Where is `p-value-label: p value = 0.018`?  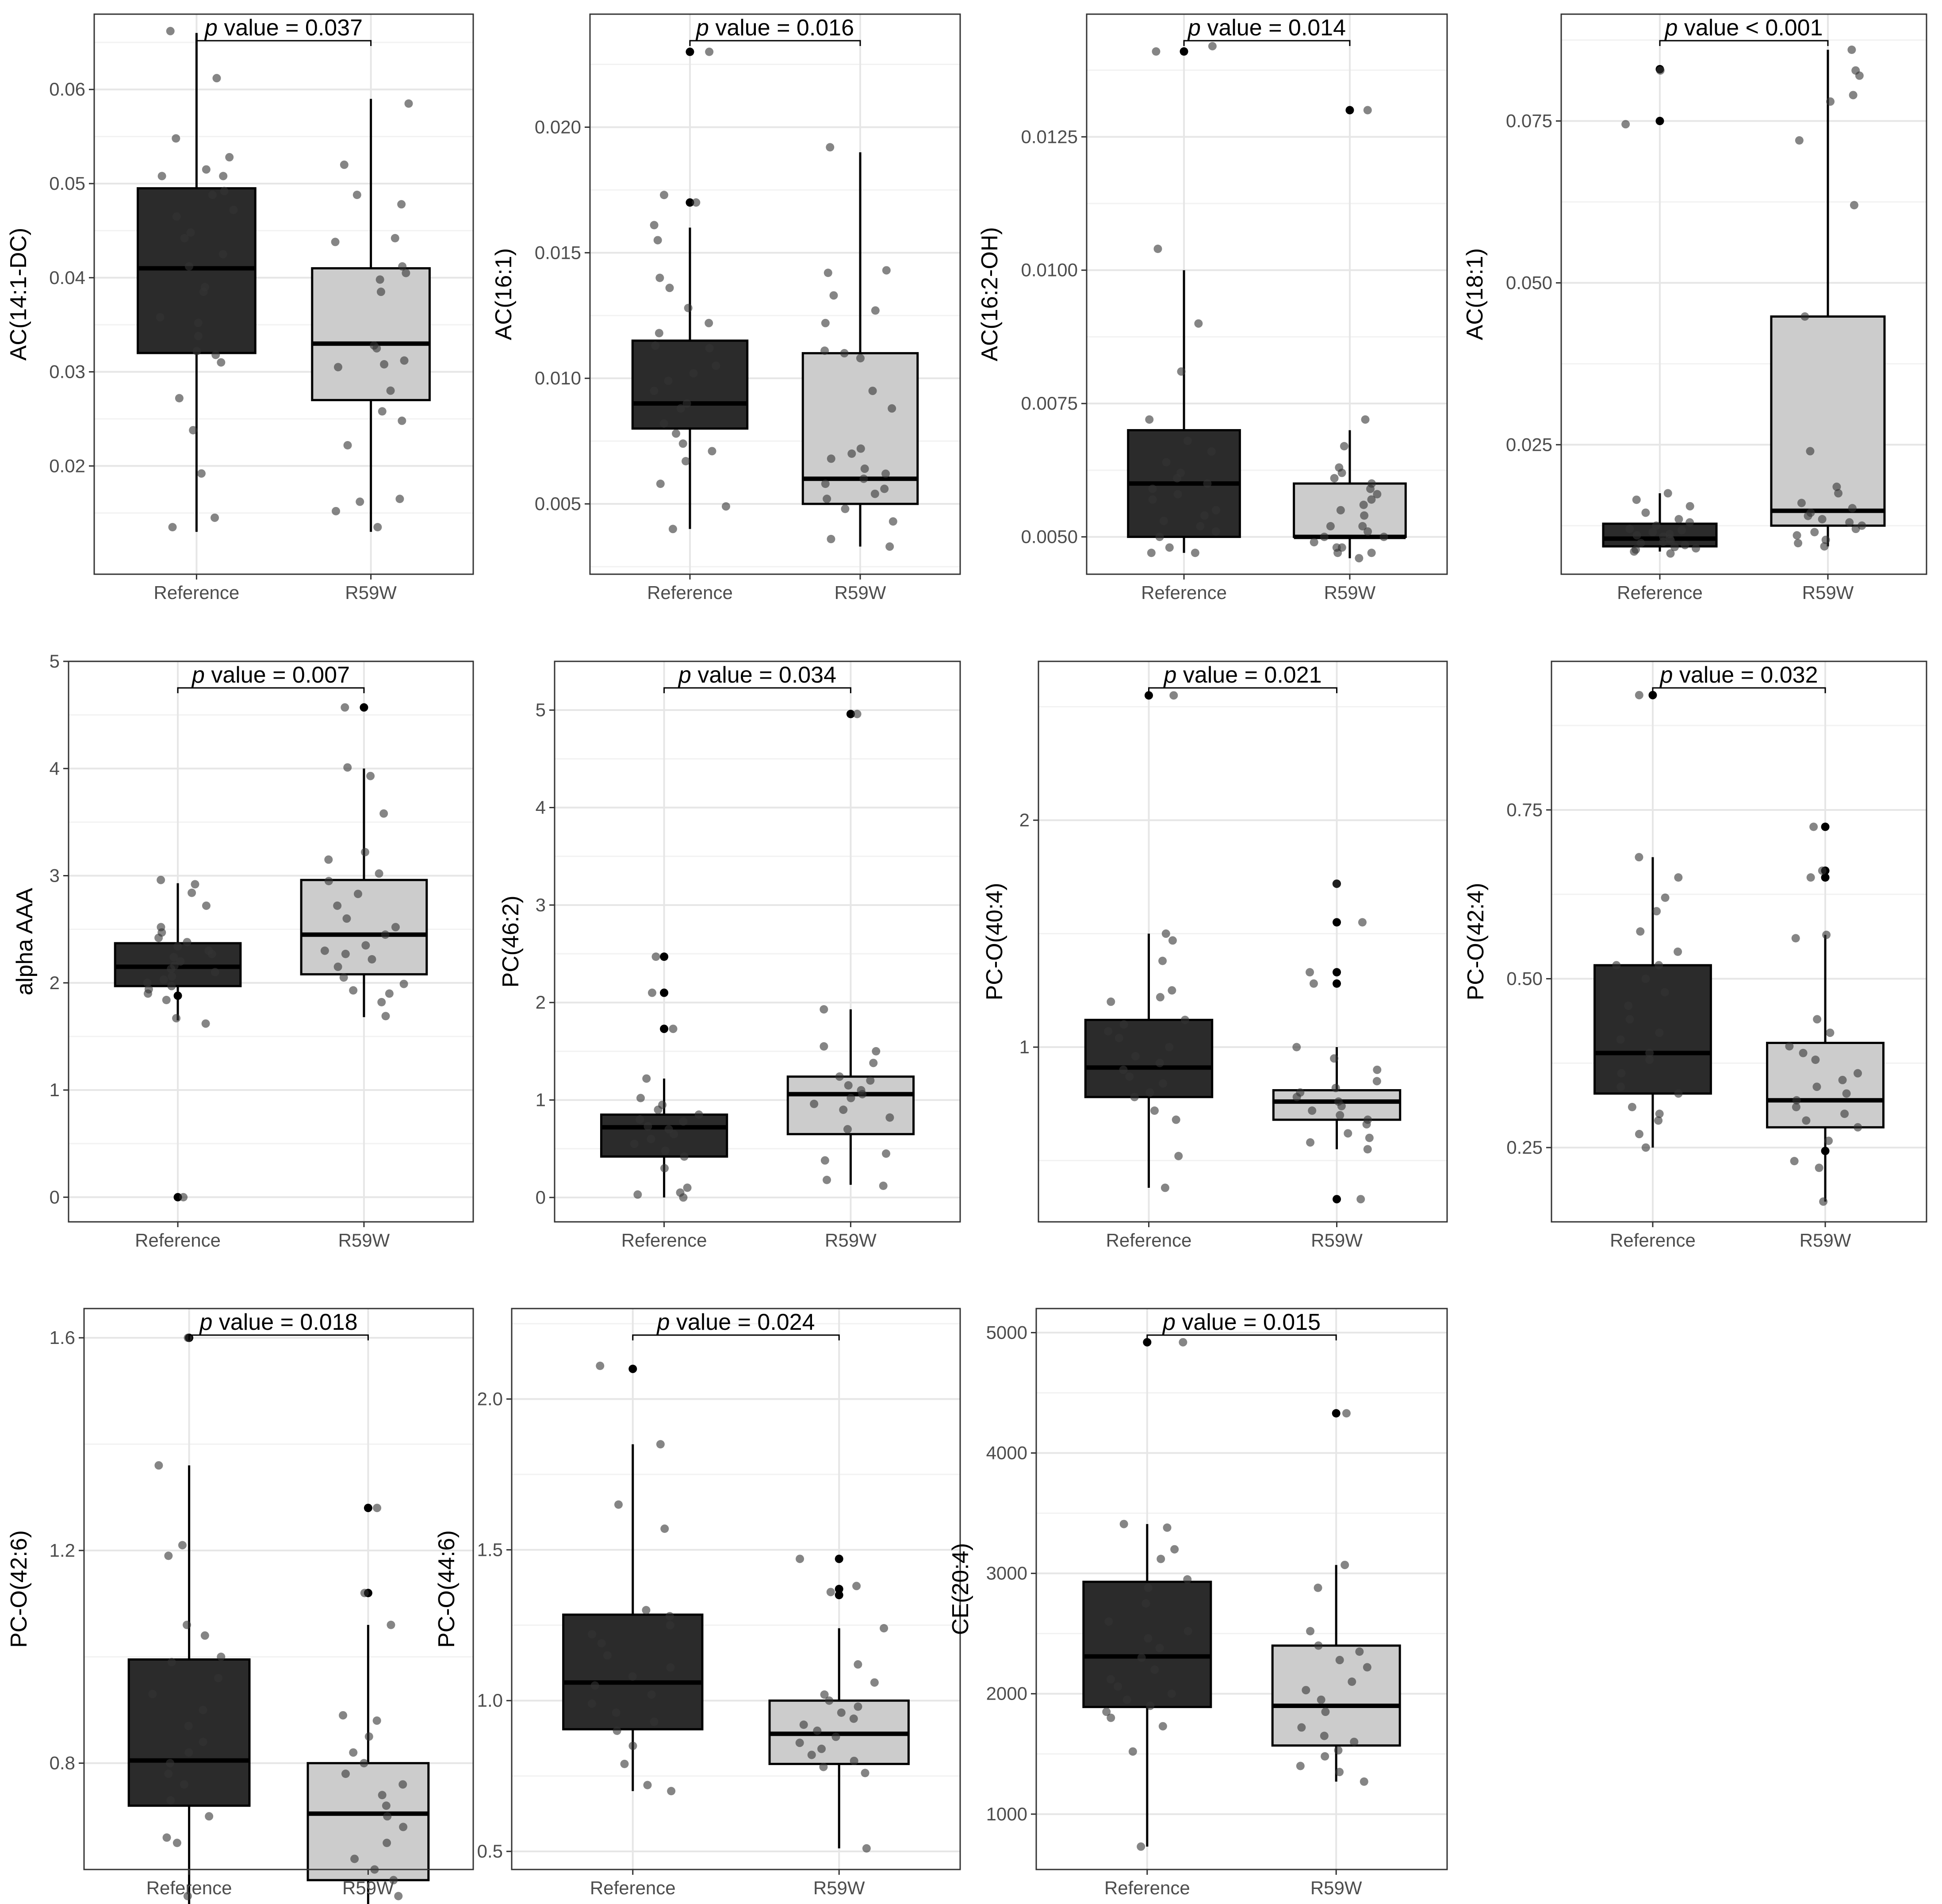 p-value-label: p value = 0.018 is located at coordinates (278, 1322).